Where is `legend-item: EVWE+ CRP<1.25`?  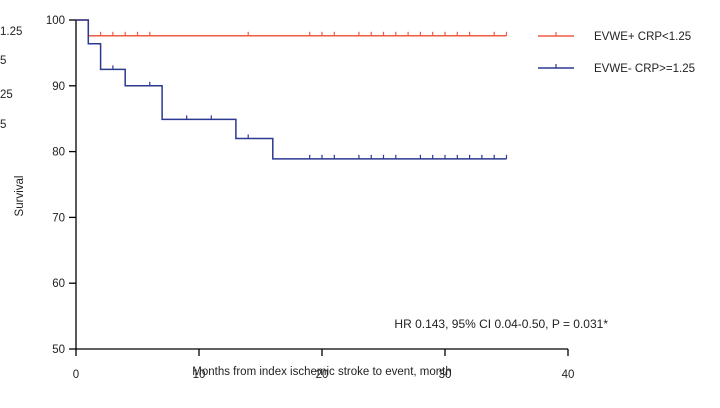 legend-item: EVWE+ CRP<1.25 is located at coordinates (614, 37).